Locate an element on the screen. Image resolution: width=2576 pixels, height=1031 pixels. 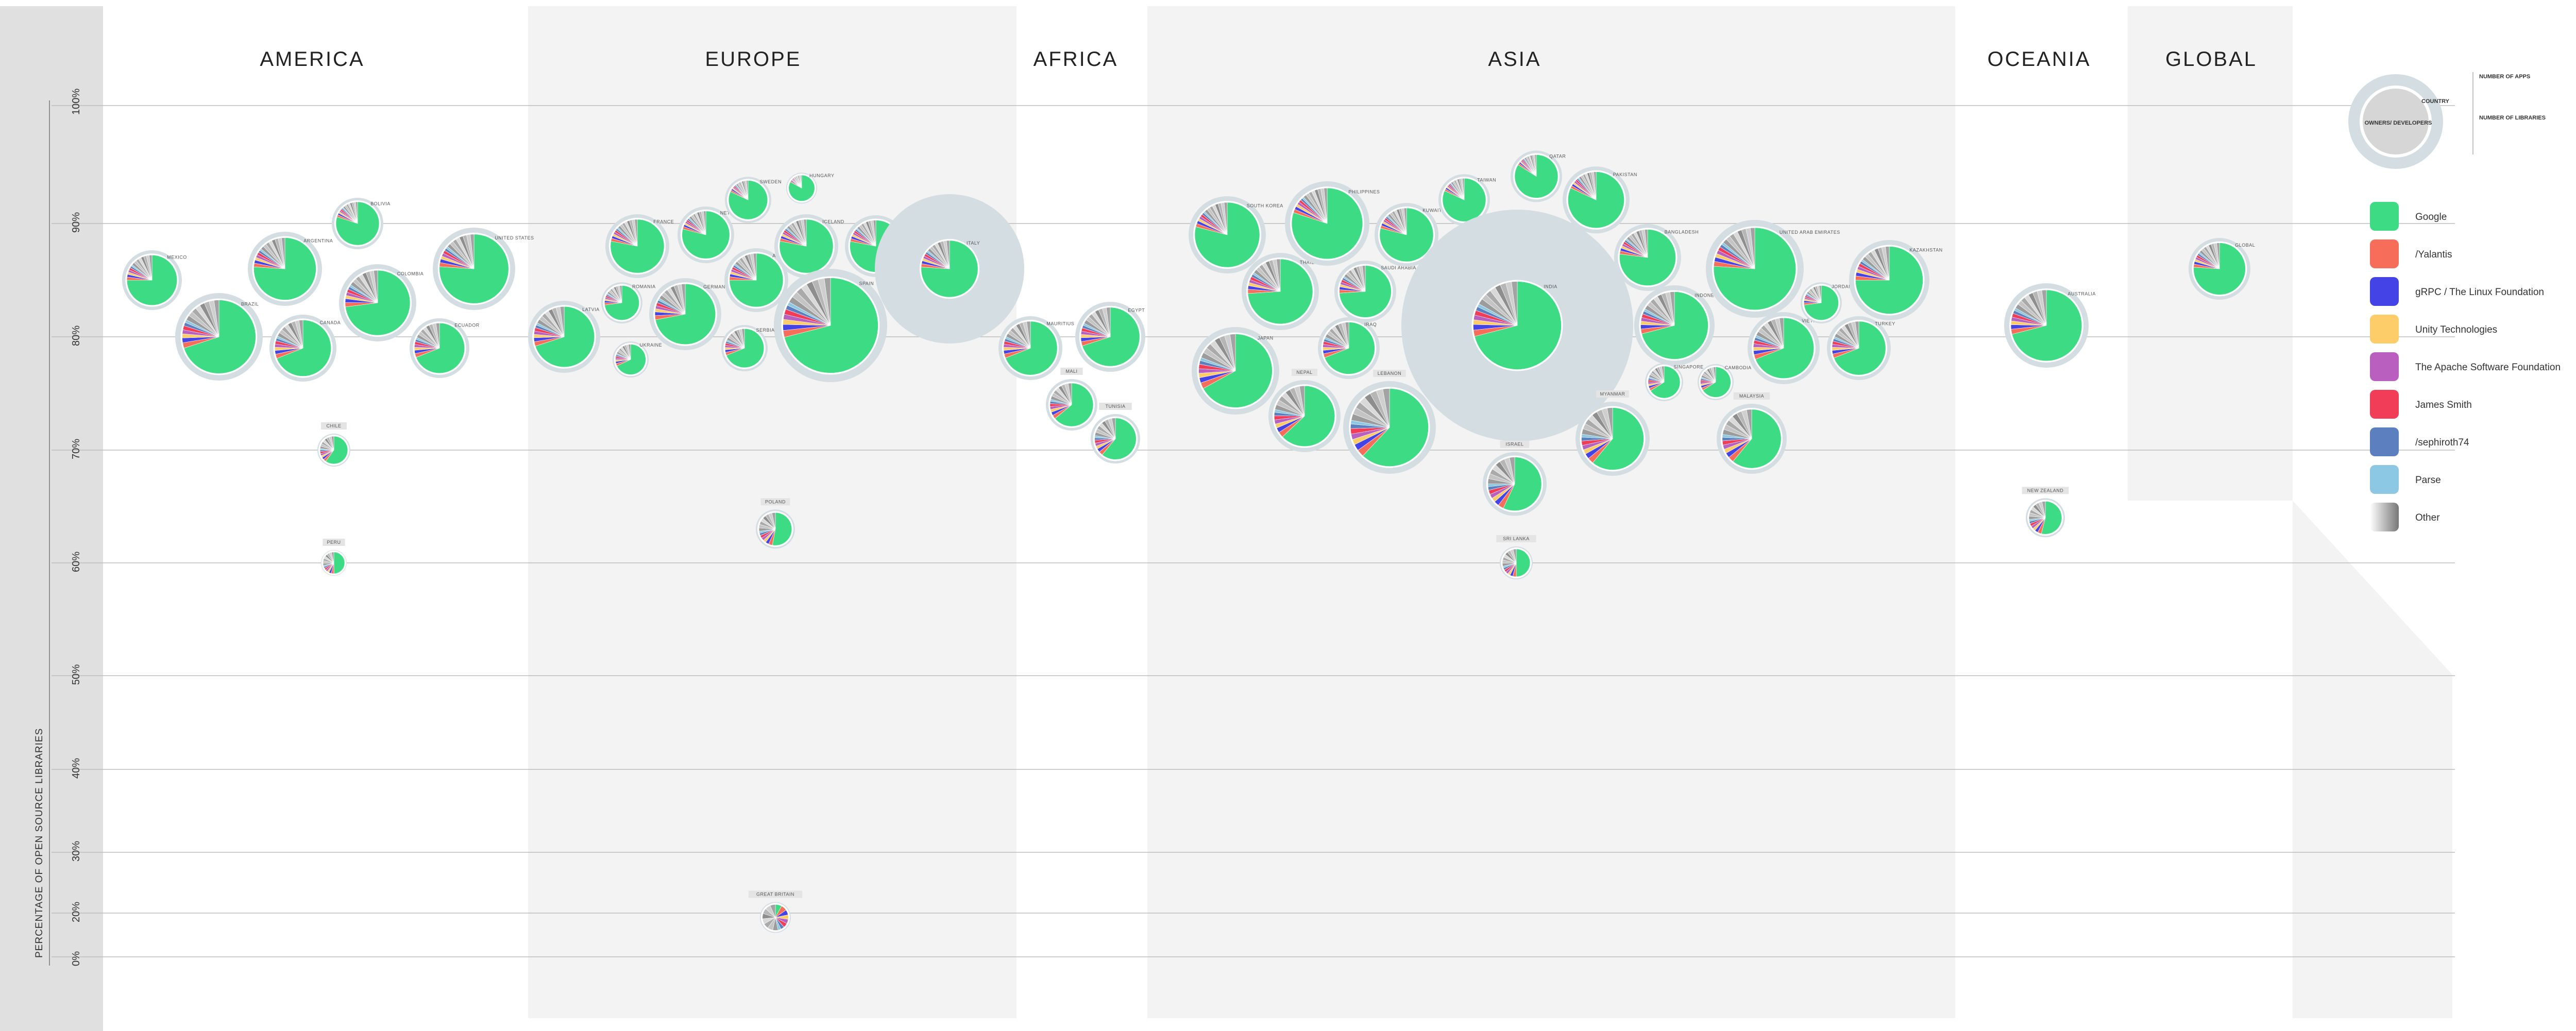
country-bubble-tunisia: TUNISIA is located at coordinates (1115, 433).